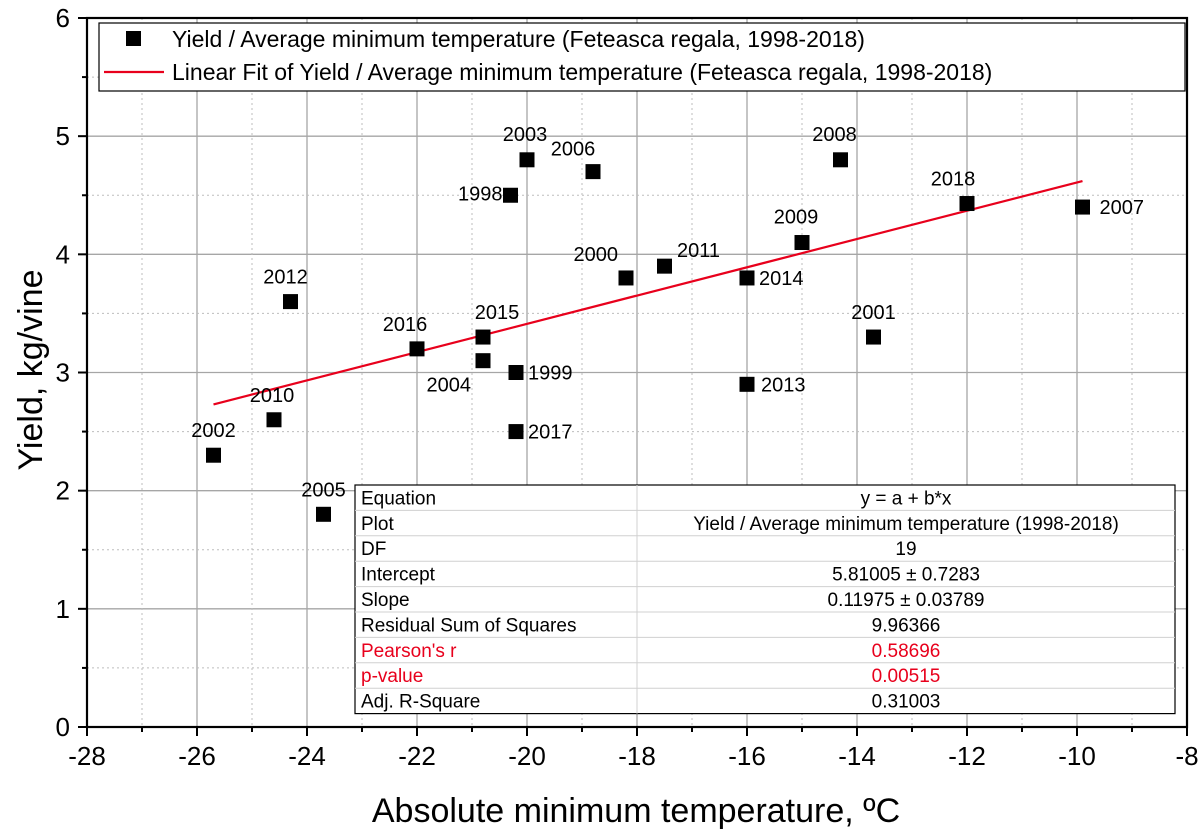 Image resolution: width=1200 pixels, height=834 pixels. Describe the element at coordinates (781, 279) in the screenshot. I see `point-label-2014: 2014` at that location.